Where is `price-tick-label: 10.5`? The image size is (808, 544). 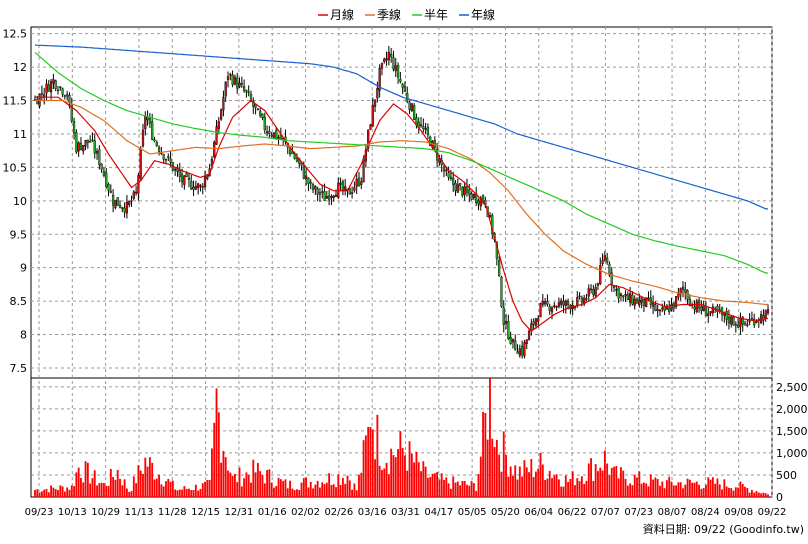
price-tick-label: 10.5 is located at coordinates (15, 167).